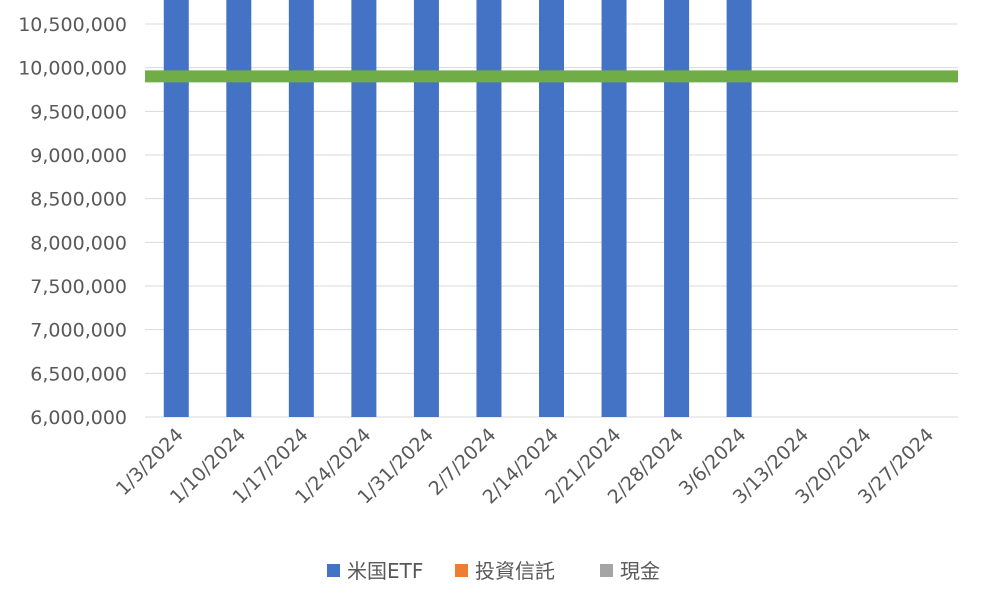 This screenshot has height=606, width=984. I want to click on y-tick-label: 6,000,000, so click(78, 418).